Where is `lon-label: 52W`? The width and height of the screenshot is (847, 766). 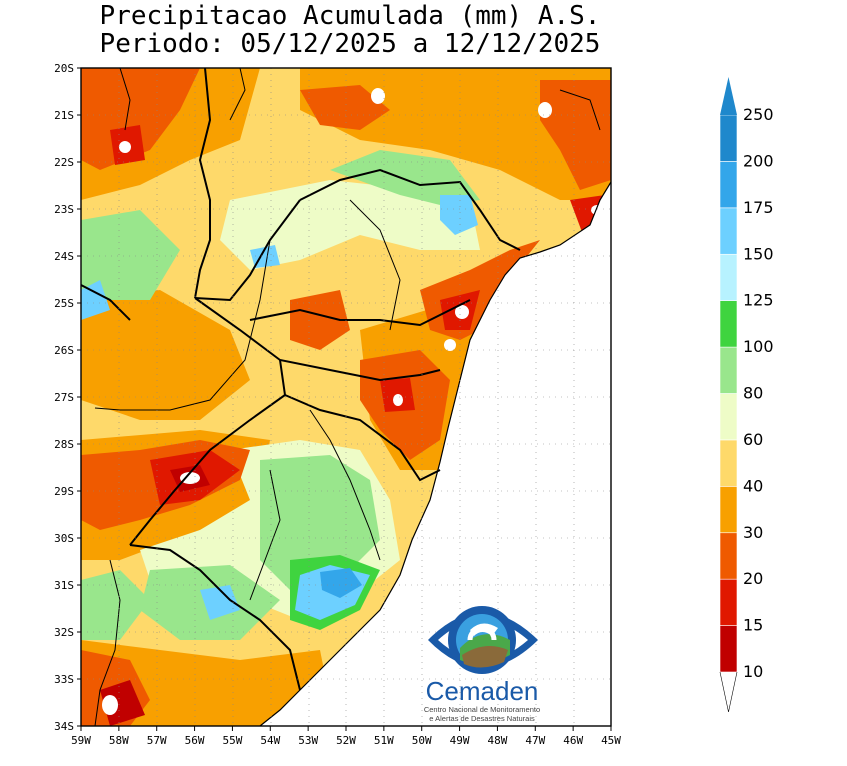 lon-label: 52W is located at coordinates (346, 740).